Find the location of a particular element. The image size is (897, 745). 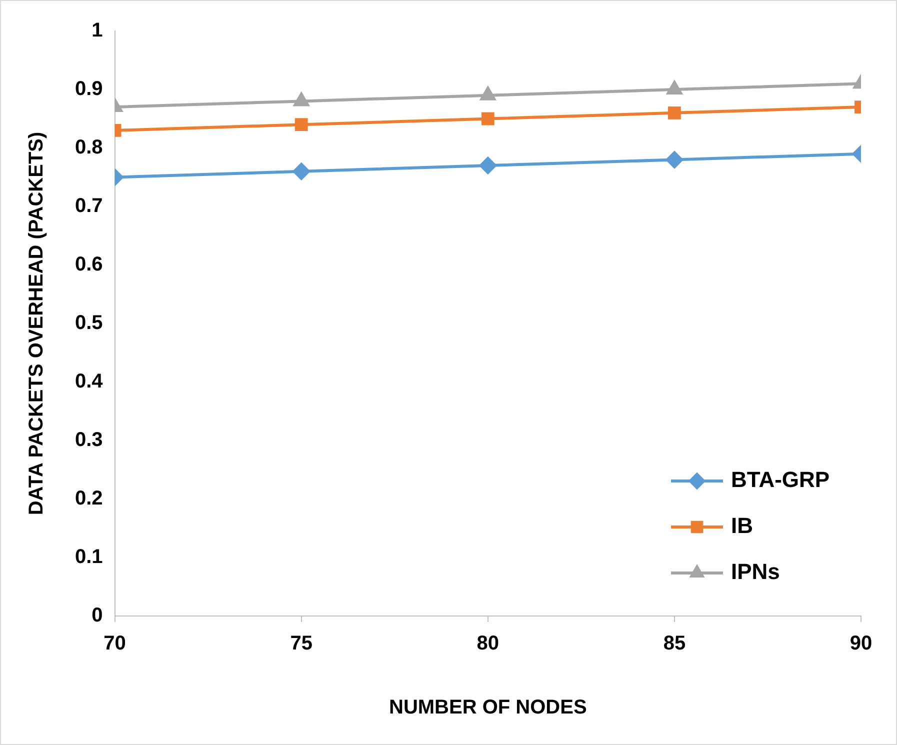

y-tick-label: 0.2 is located at coordinates (88, 499).